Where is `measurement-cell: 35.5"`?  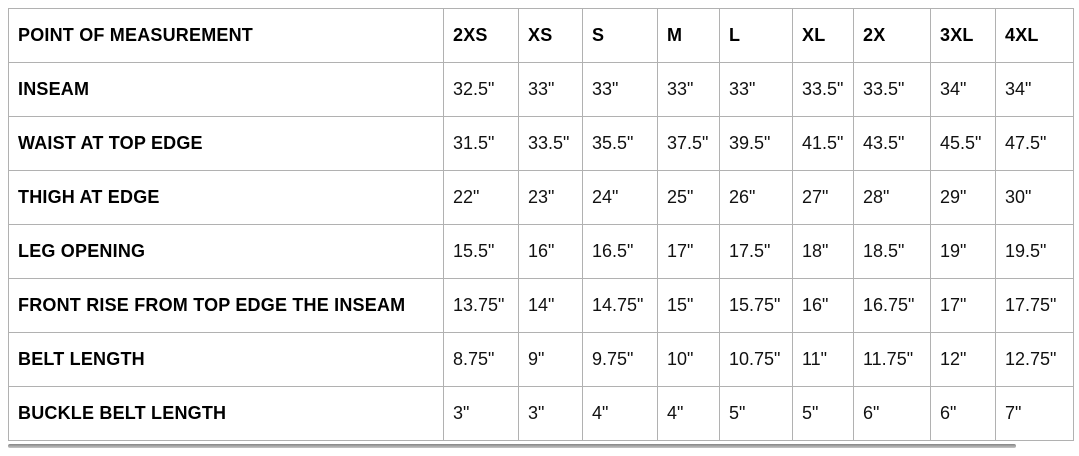
measurement-cell: 35.5" is located at coordinates (620, 143).